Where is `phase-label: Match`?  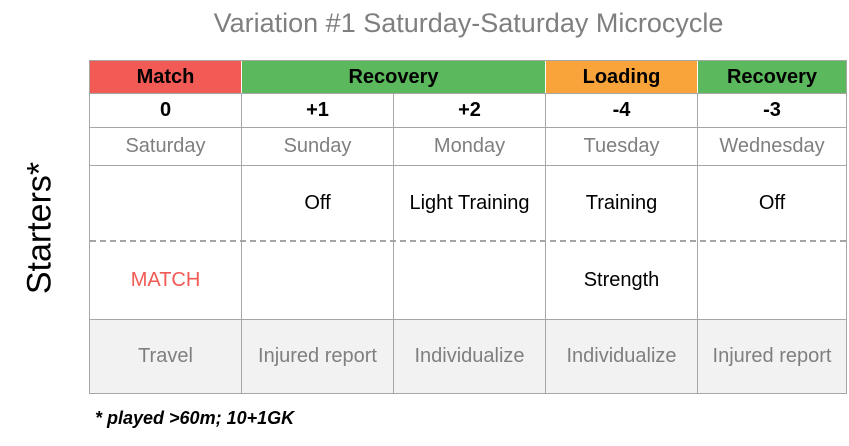 phase-label: Match is located at coordinates (165, 76).